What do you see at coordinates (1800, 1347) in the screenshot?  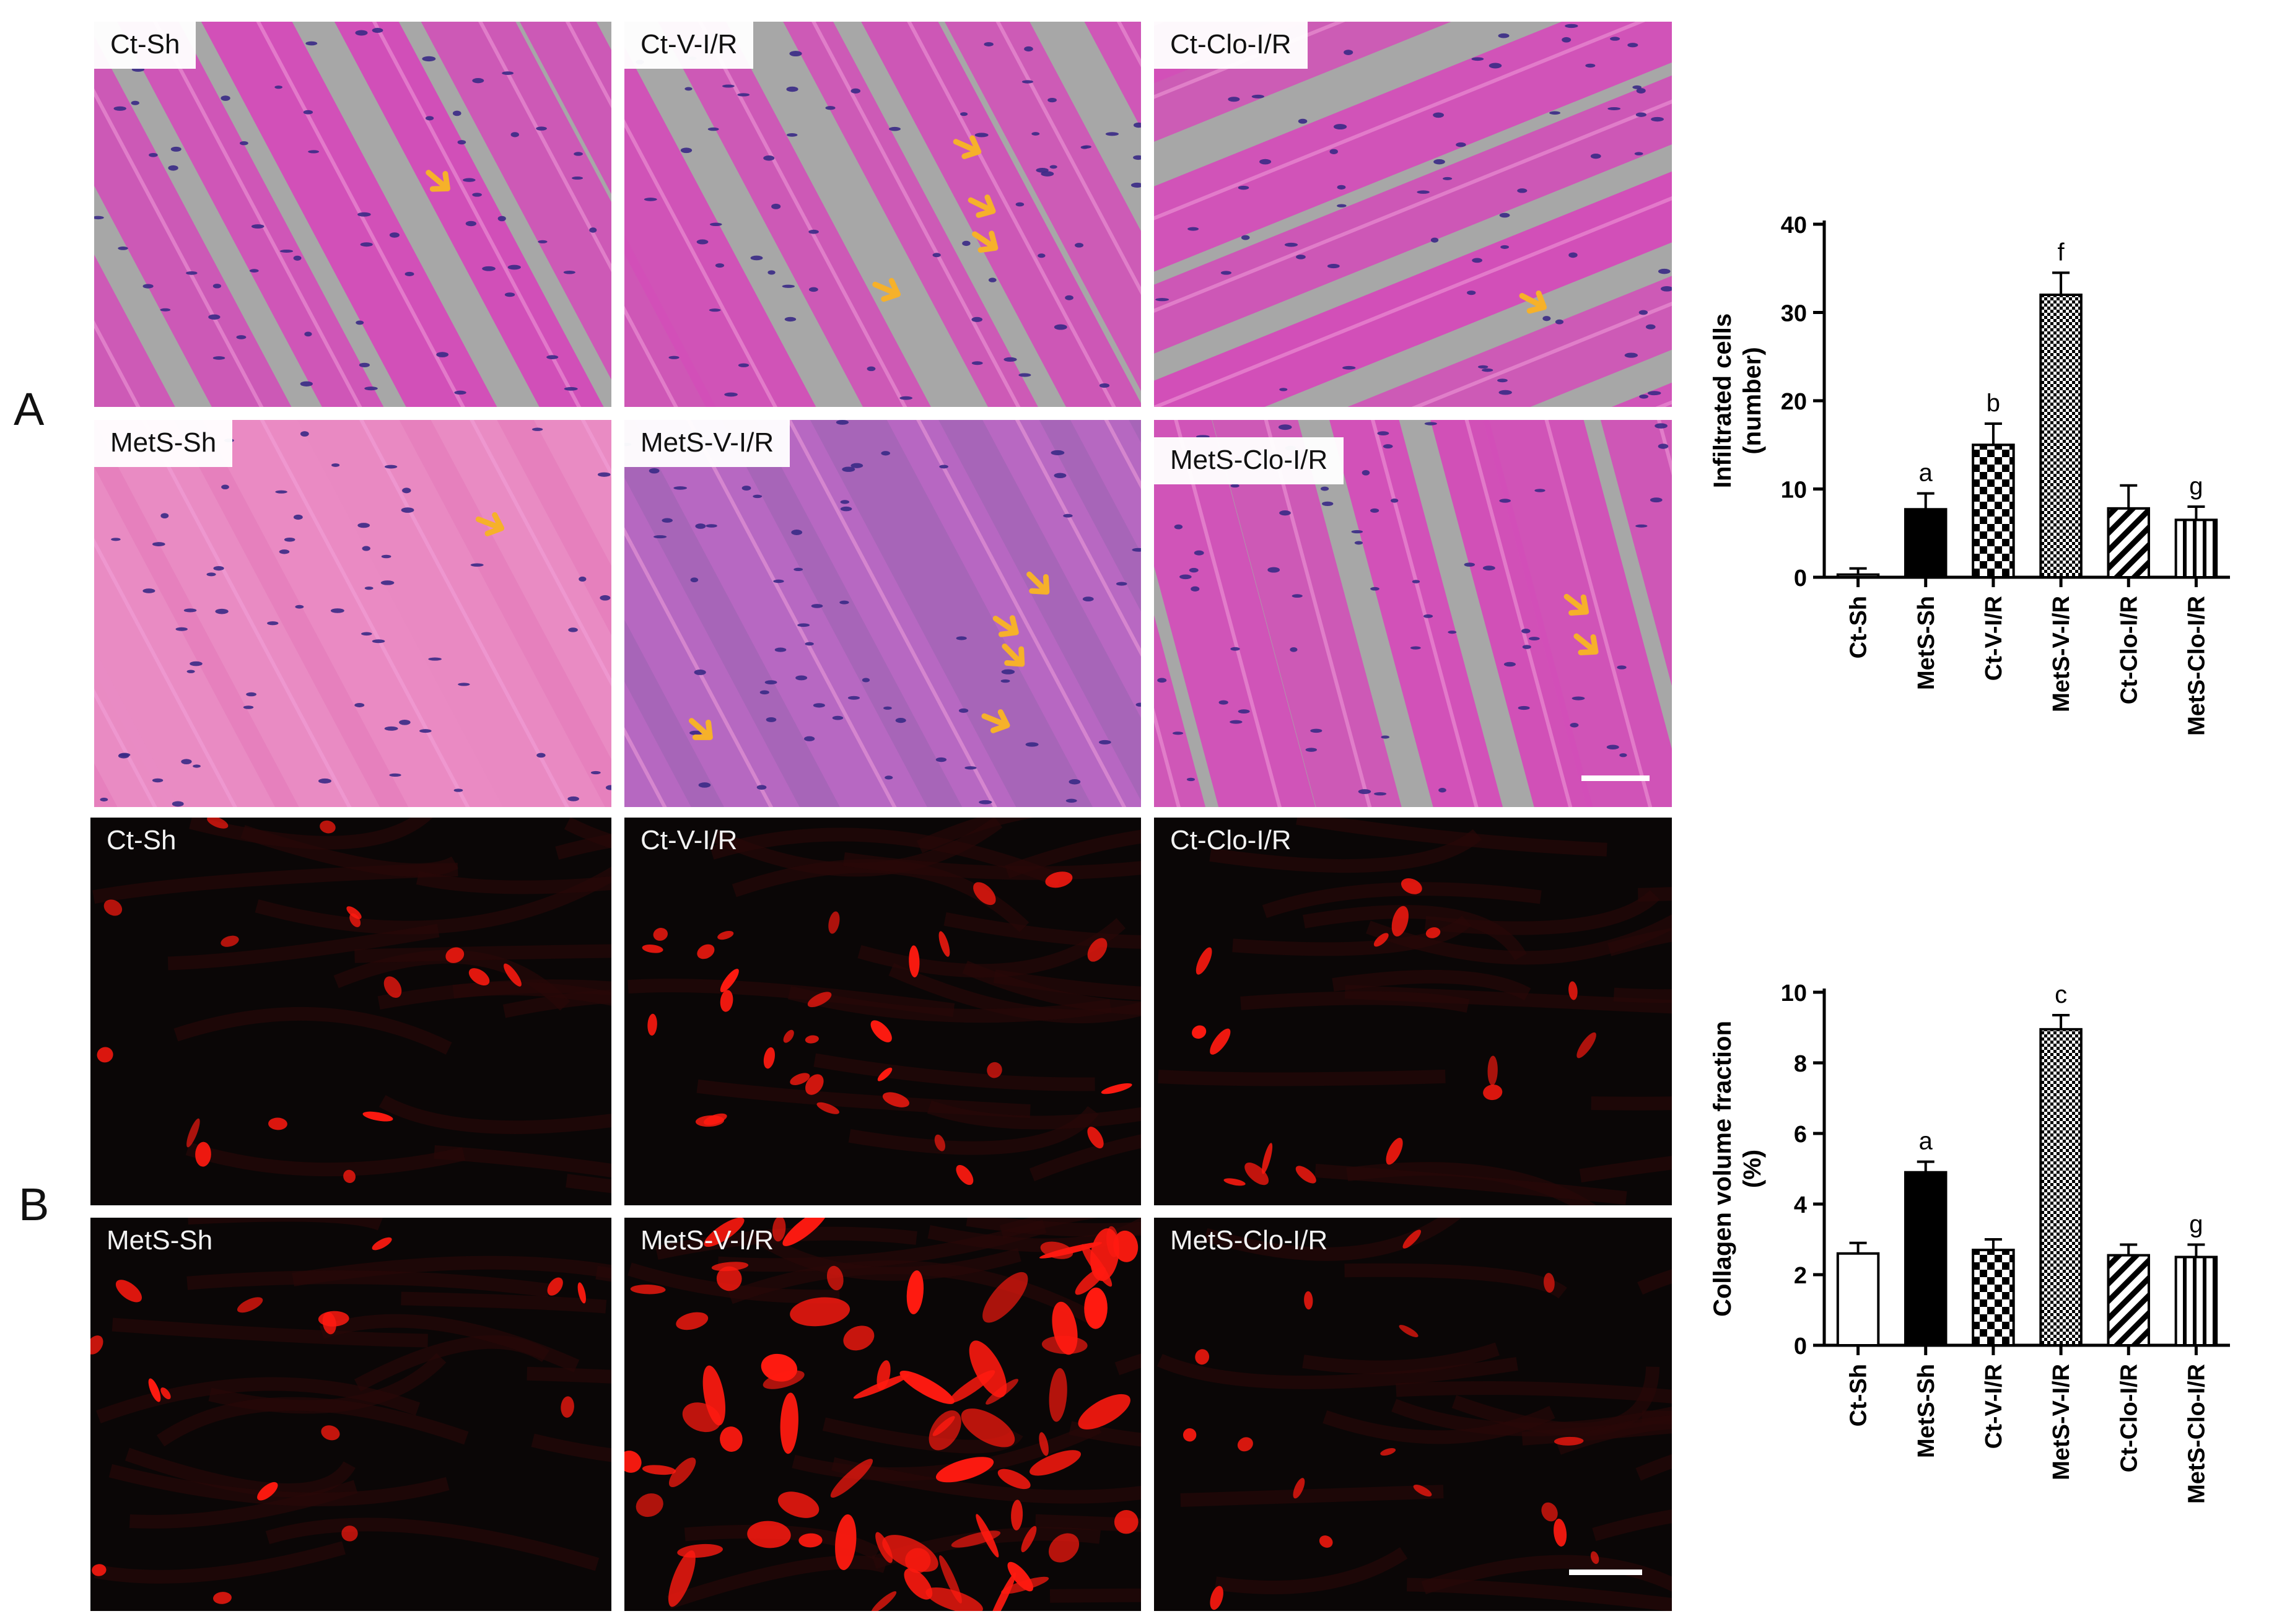 I see `y-tick-label: 0` at bounding box center [1800, 1347].